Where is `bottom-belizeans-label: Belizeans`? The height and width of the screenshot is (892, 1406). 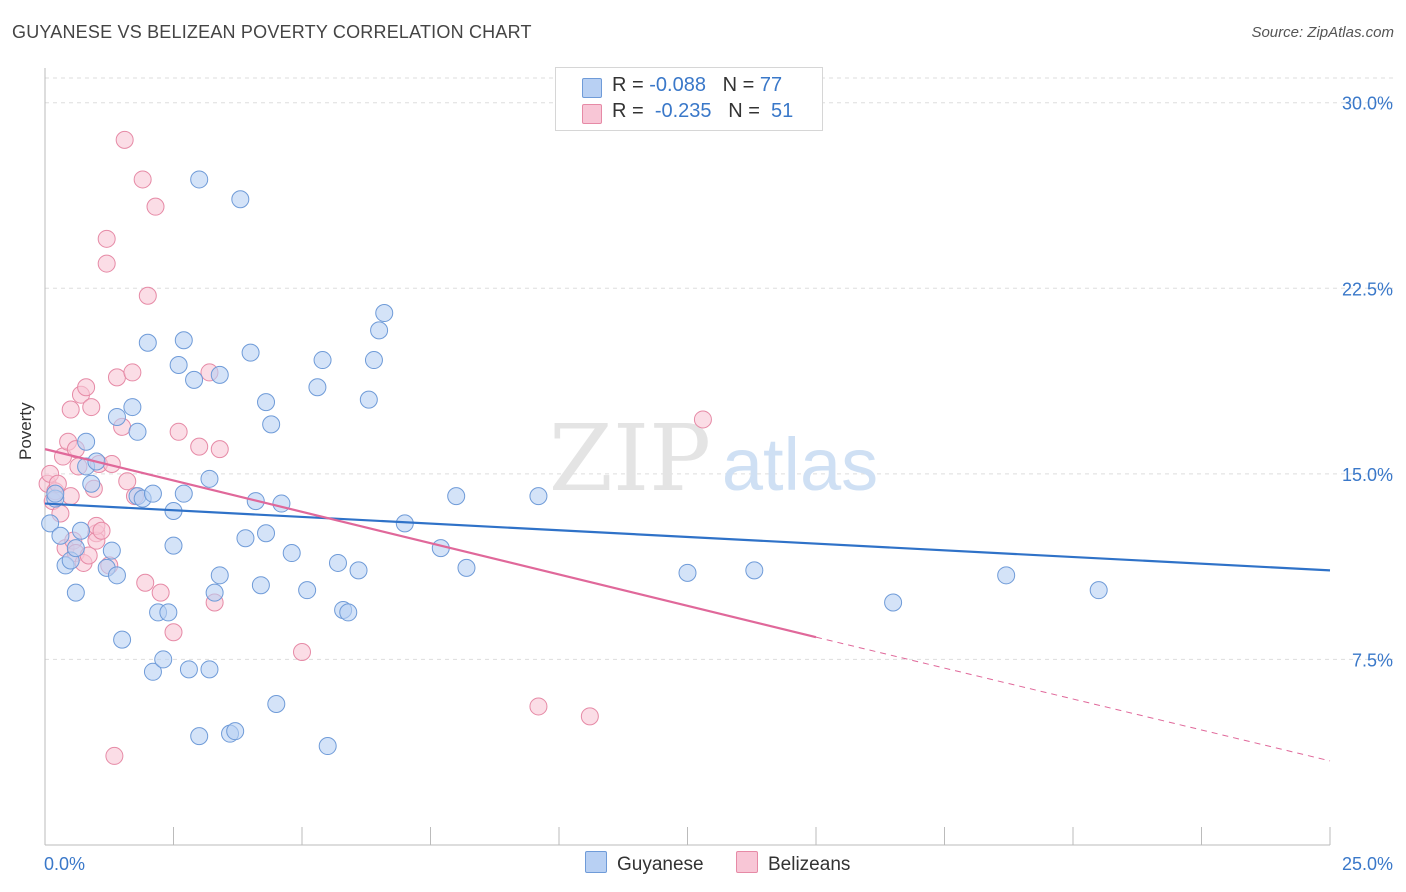
bottom-belizeans-label: Belizeans is located at coordinates (809, 864).